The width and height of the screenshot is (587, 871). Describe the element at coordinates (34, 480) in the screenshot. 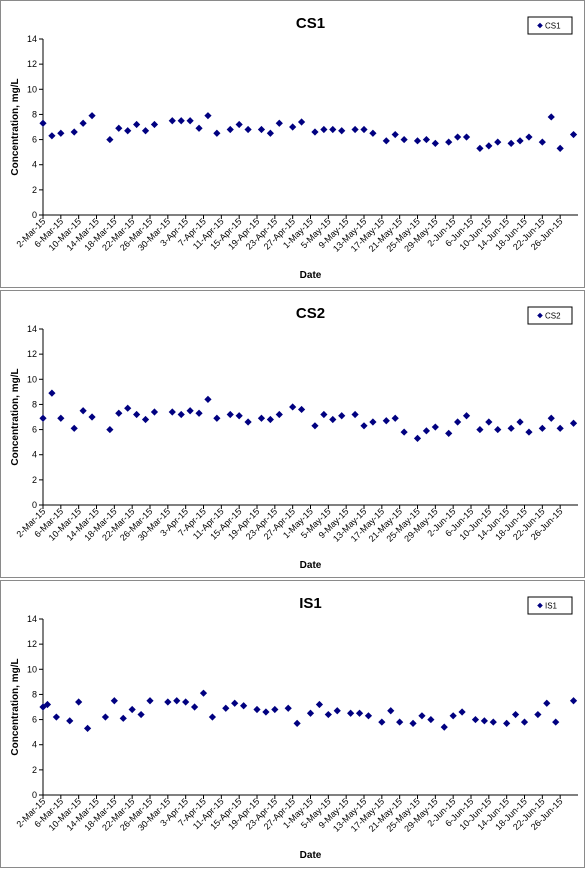

I see `y-tick-label: 2` at that location.